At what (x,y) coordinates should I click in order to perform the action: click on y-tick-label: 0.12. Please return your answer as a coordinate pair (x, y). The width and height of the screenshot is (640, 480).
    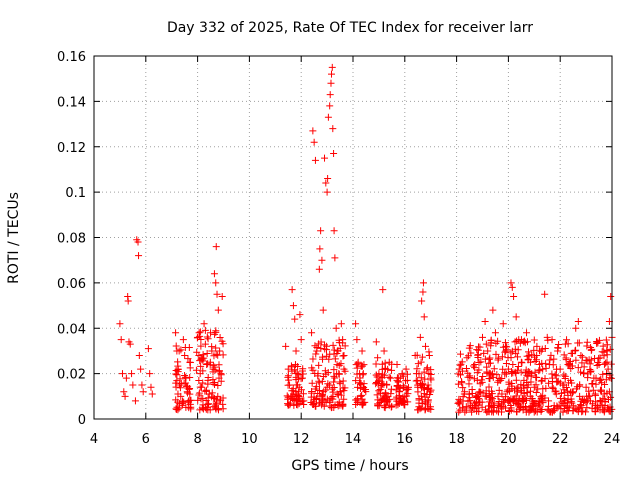
    Looking at the image, I should click on (71, 148).